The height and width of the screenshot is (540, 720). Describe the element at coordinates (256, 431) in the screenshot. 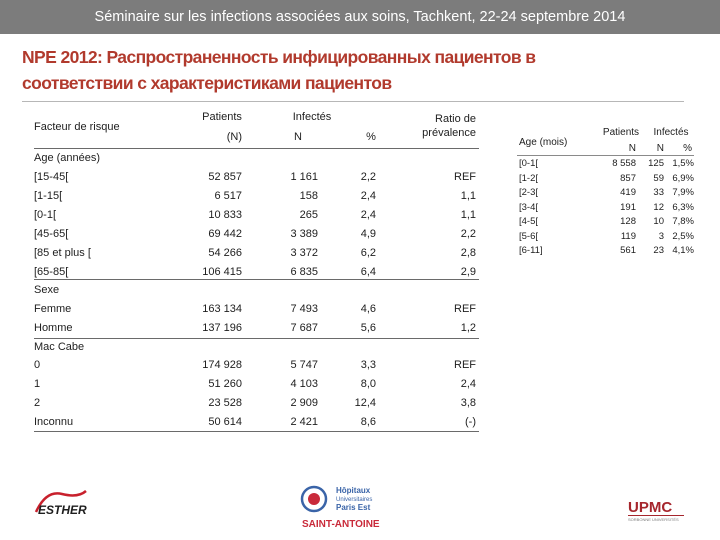

I see `main-bottom-rule` at that location.